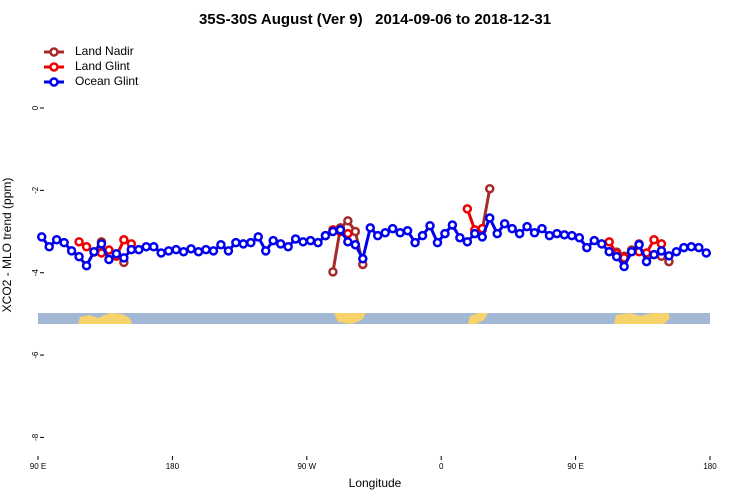 This screenshot has width=750, height=500. Describe the element at coordinates (7, 245) in the screenshot. I see `y-axis-label: XCO2 - MLO trend (ppm)` at that location.